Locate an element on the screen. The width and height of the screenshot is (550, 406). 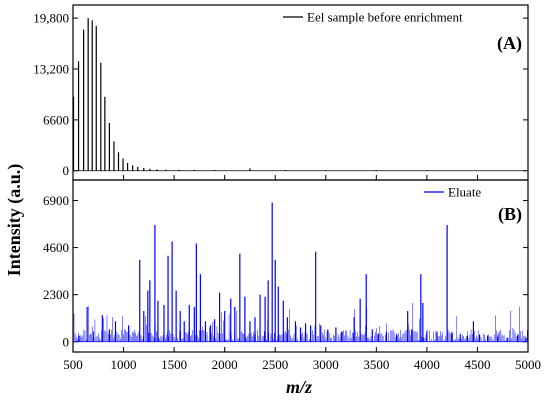
xtick-label: 1000 is located at coordinates (124, 364).